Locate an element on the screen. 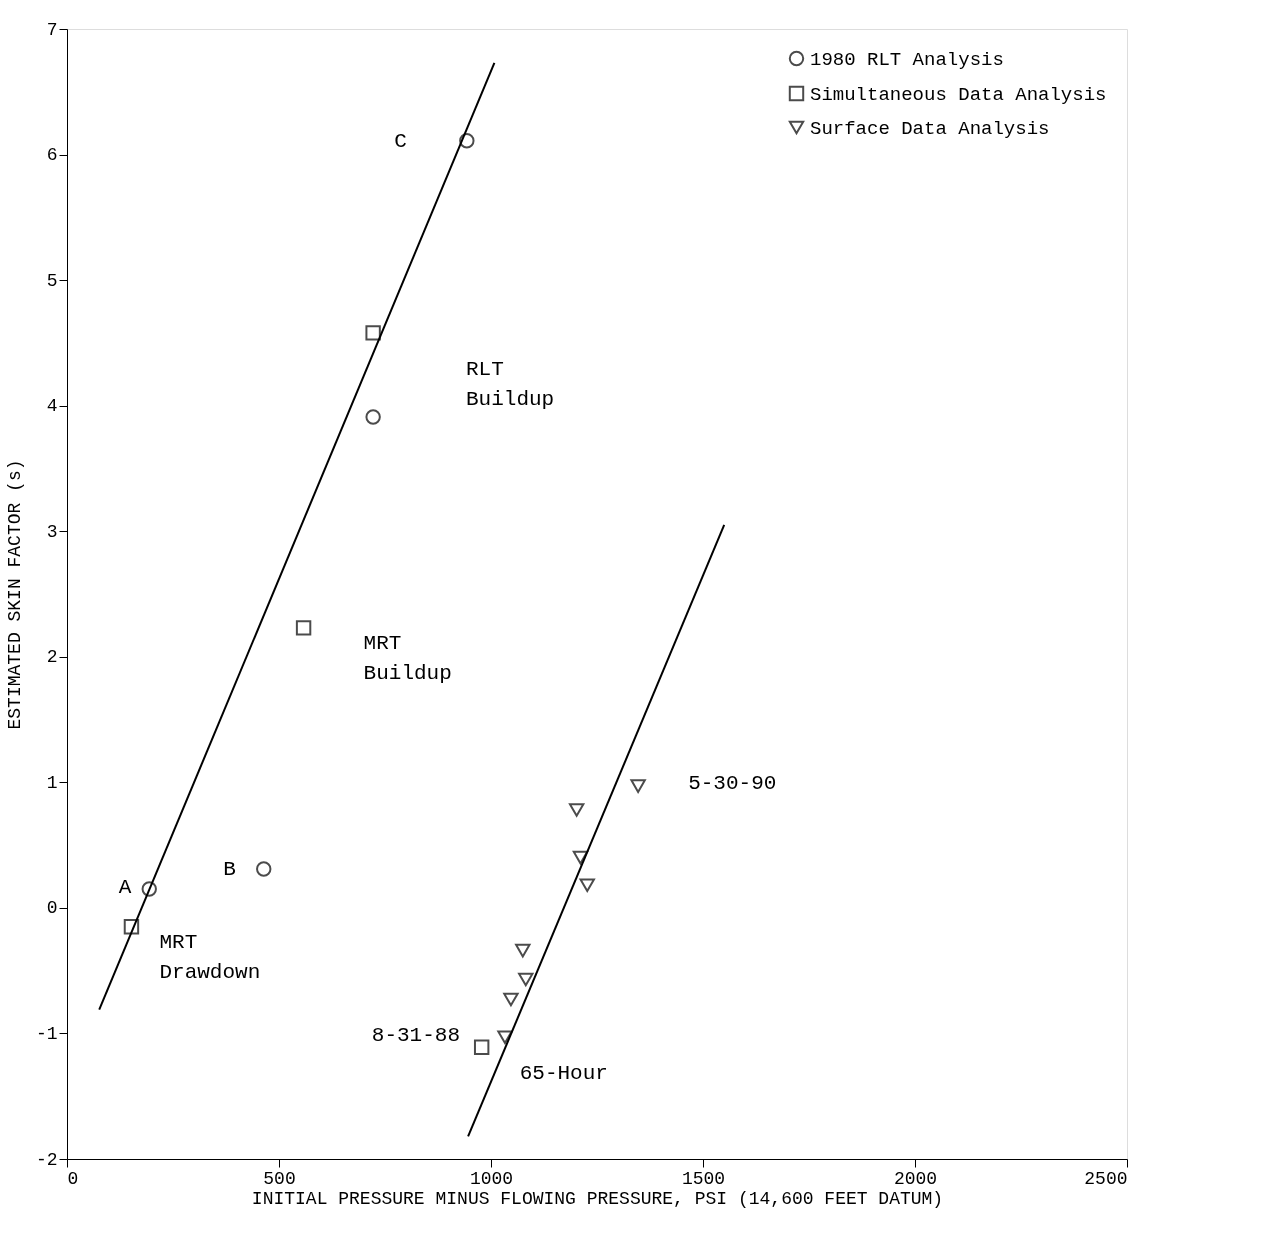 This screenshot has width=1261, height=1247. annotation: C is located at coordinates (400, 141).